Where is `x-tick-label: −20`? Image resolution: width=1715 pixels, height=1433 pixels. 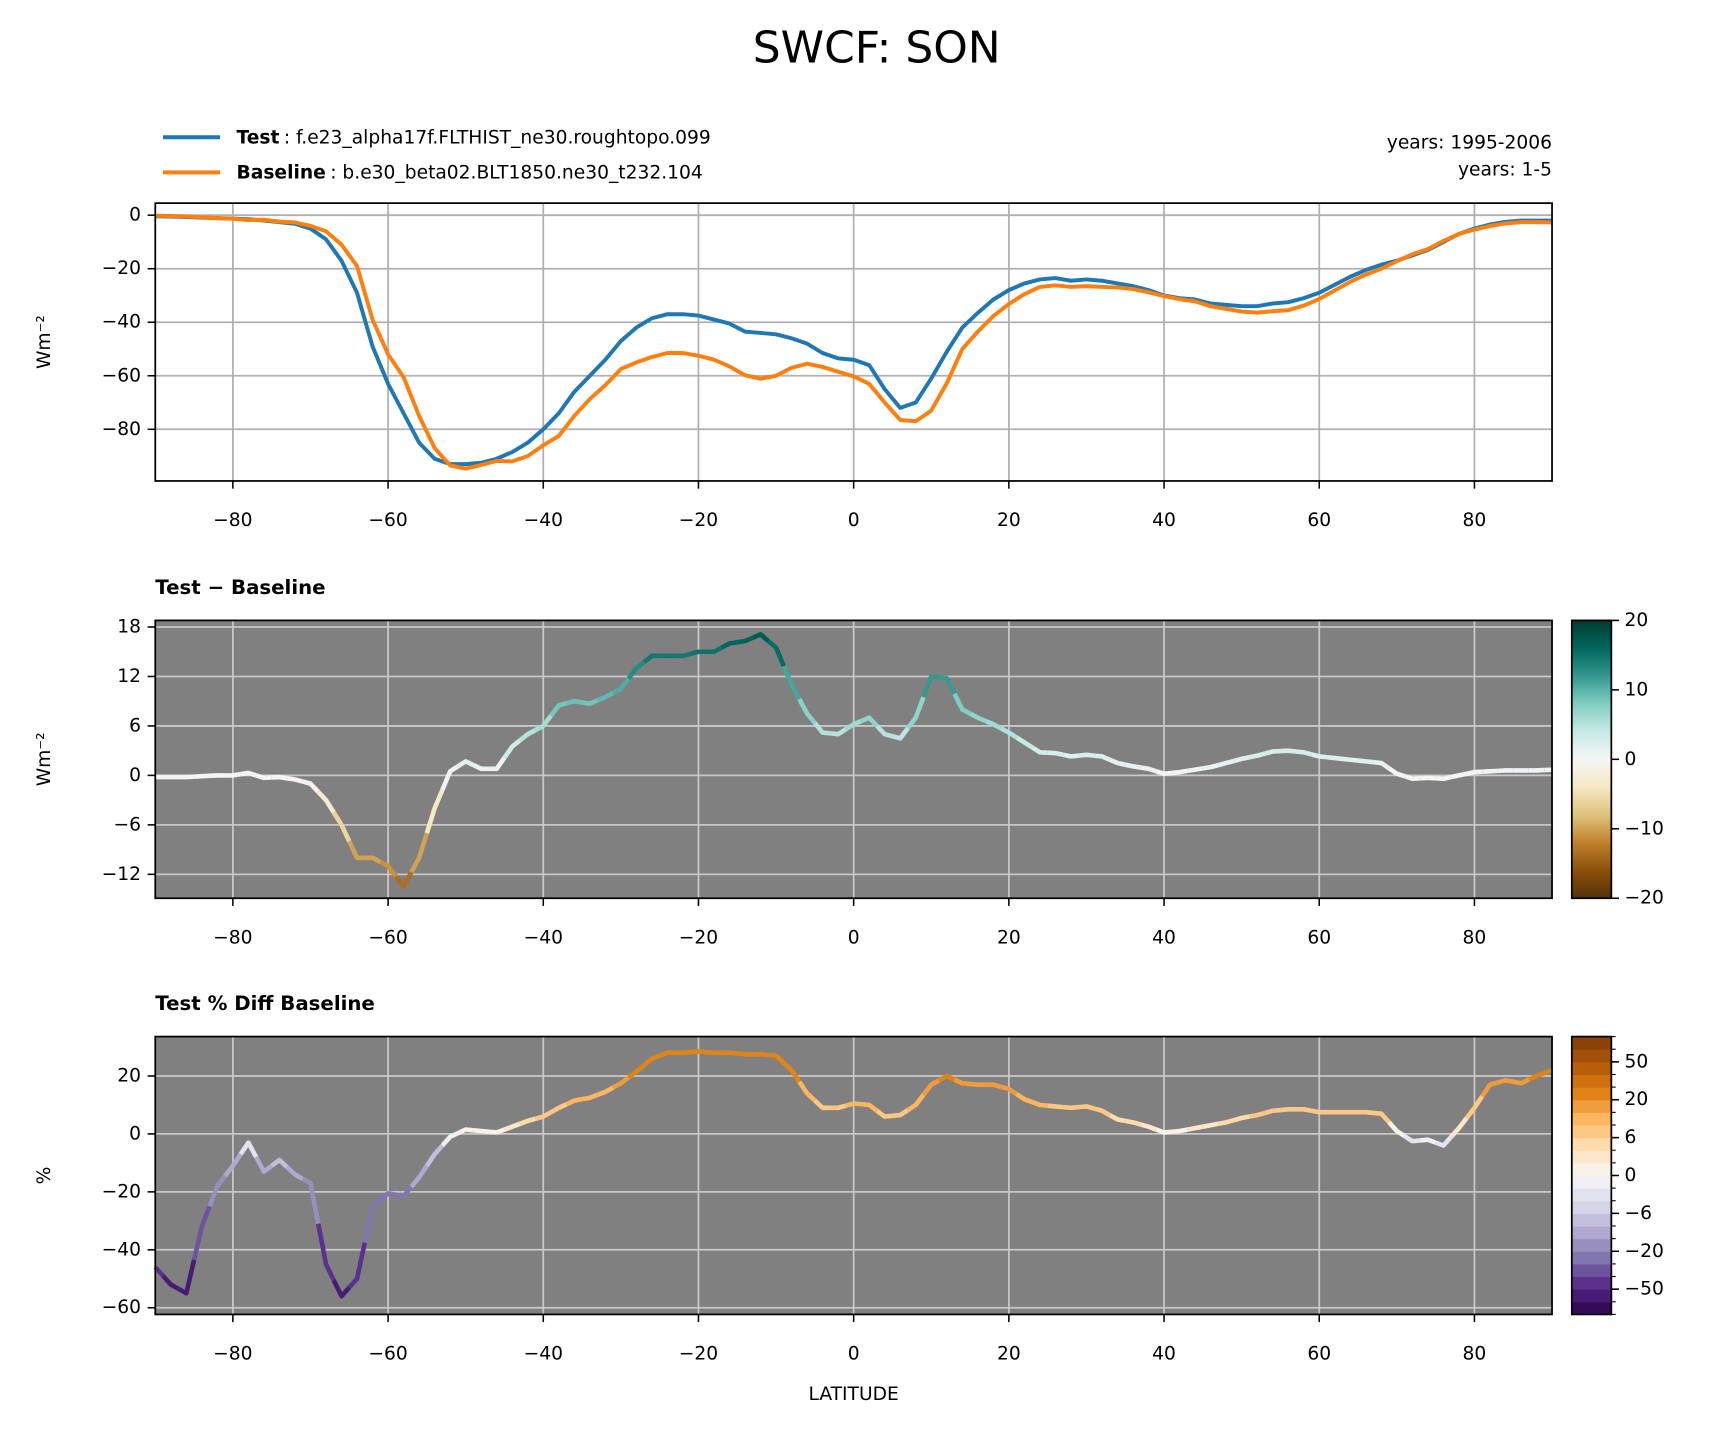 x-tick-label: −20 is located at coordinates (698, 520).